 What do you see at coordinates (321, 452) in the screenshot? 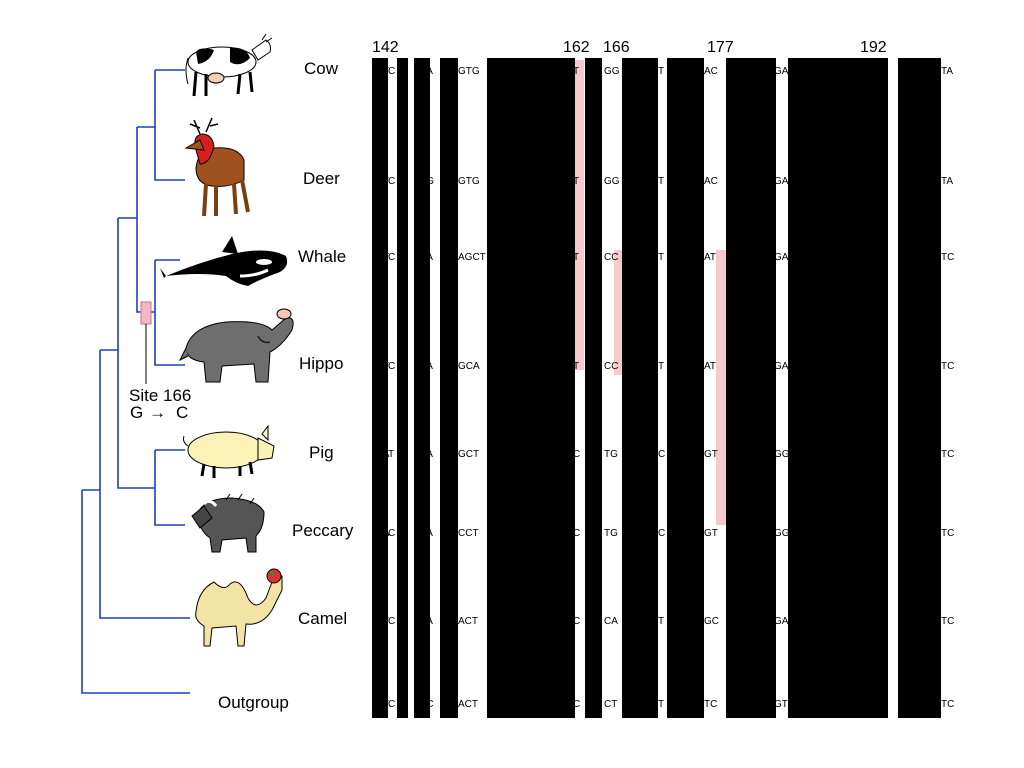
I see `taxon-label-pig: Pig` at bounding box center [321, 452].